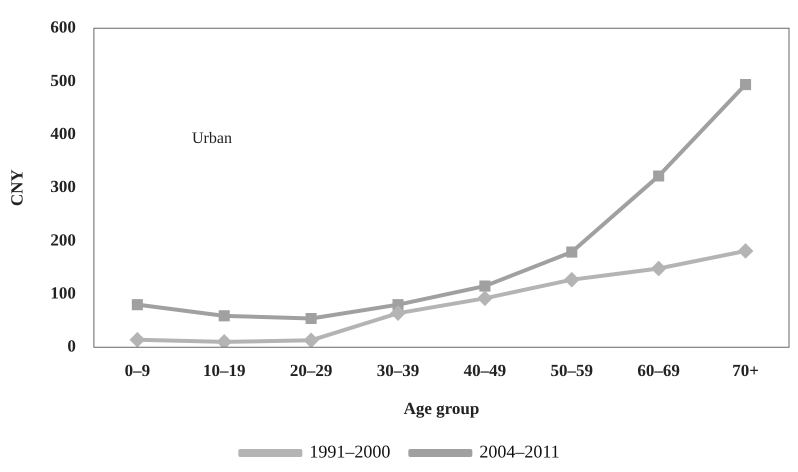  What do you see at coordinates (572, 370) in the screenshot?
I see `x-tick-label: 50–59` at bounding box center [572, 370].